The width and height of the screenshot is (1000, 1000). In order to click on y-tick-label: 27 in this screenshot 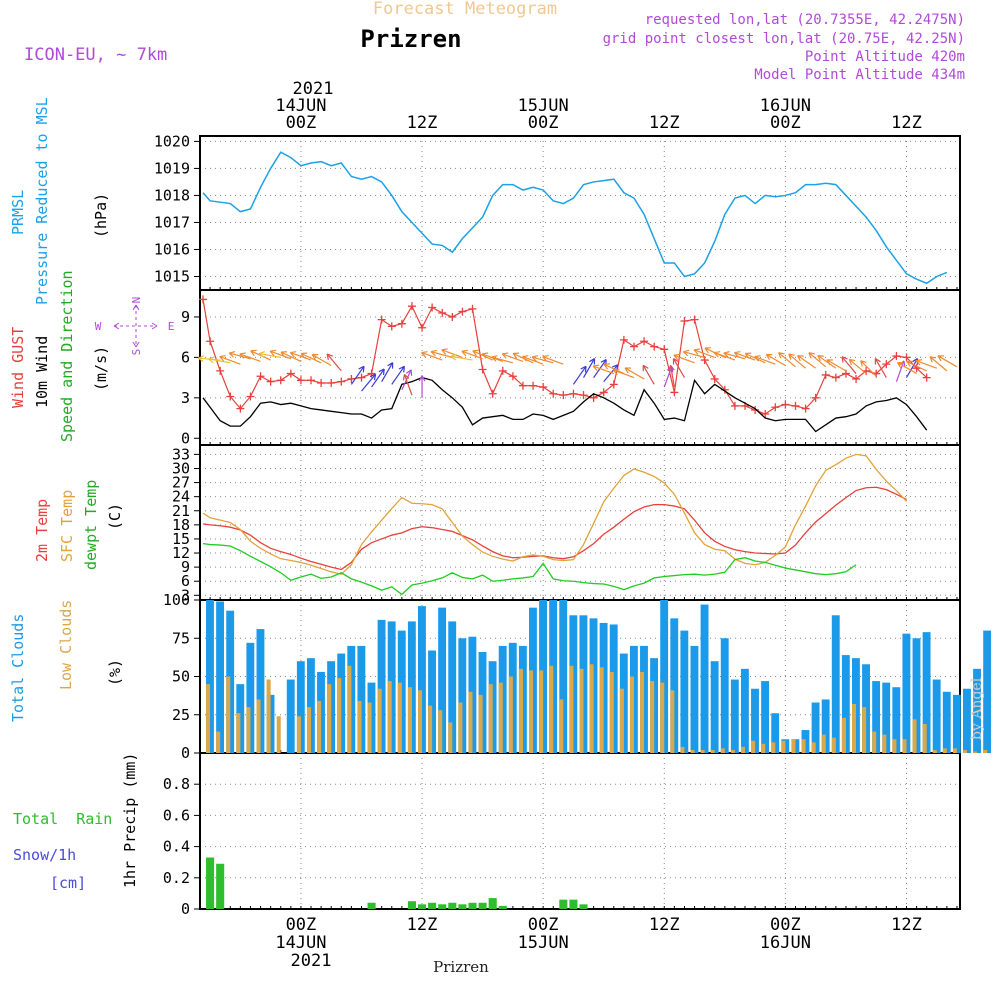, I will do `click(181, 483)`.